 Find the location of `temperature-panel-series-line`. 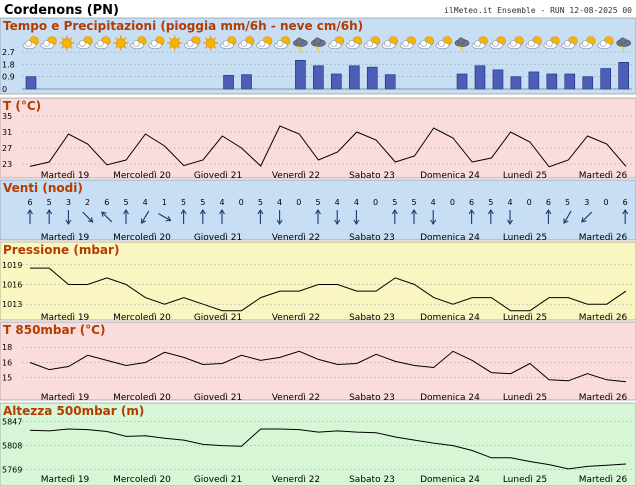

temperature-panel-series-line is located at coordinates (328, 146).